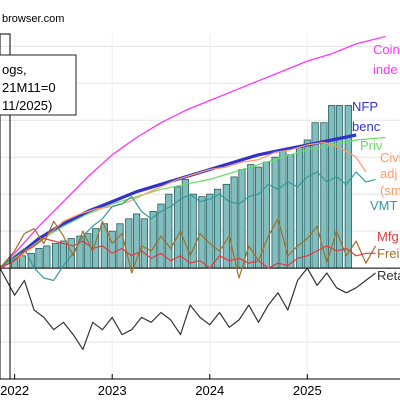 The height and width of the screenshot is (400, 400). I want to click on plot-left-edge, so click(5, 206).